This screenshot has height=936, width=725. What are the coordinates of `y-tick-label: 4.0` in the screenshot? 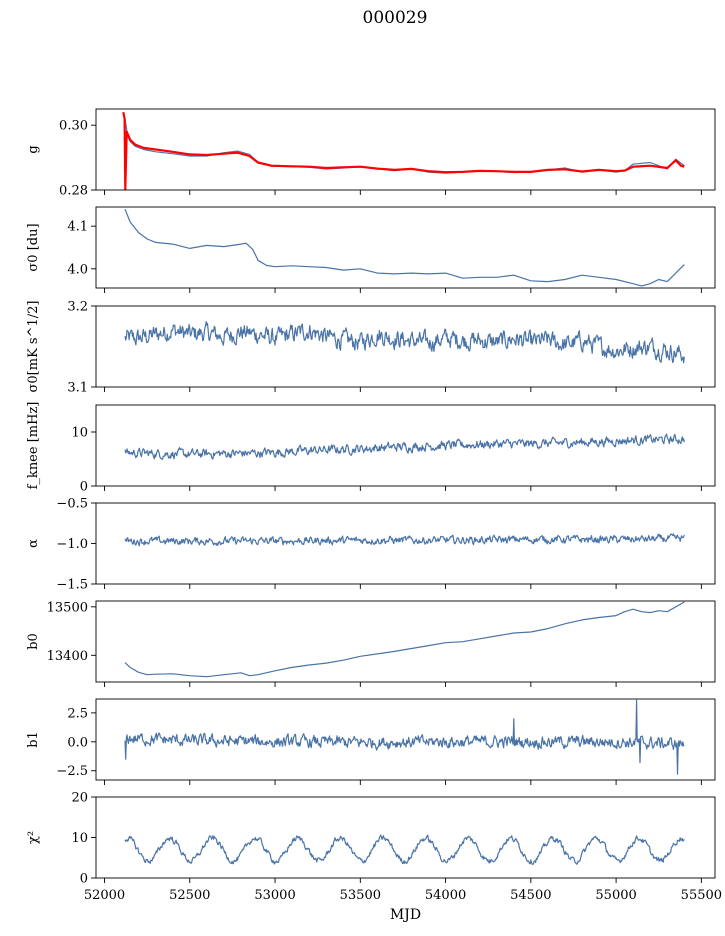 It's located at (77, 269).